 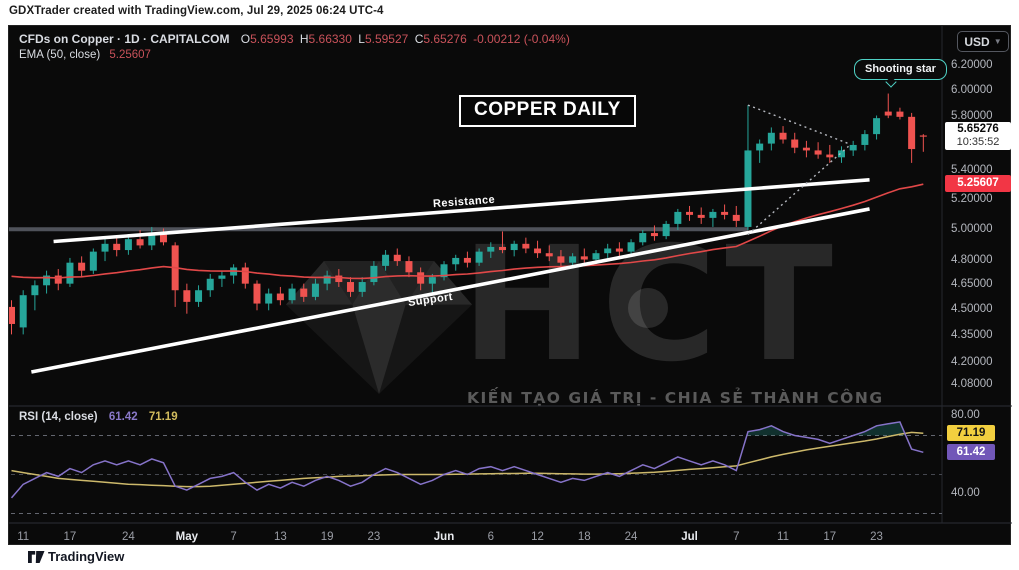 What do you see at coordinates (547, 111) in the screenshot?
I see `chart-title-box: COPPER DAILY` at bounding box center [547, 111].